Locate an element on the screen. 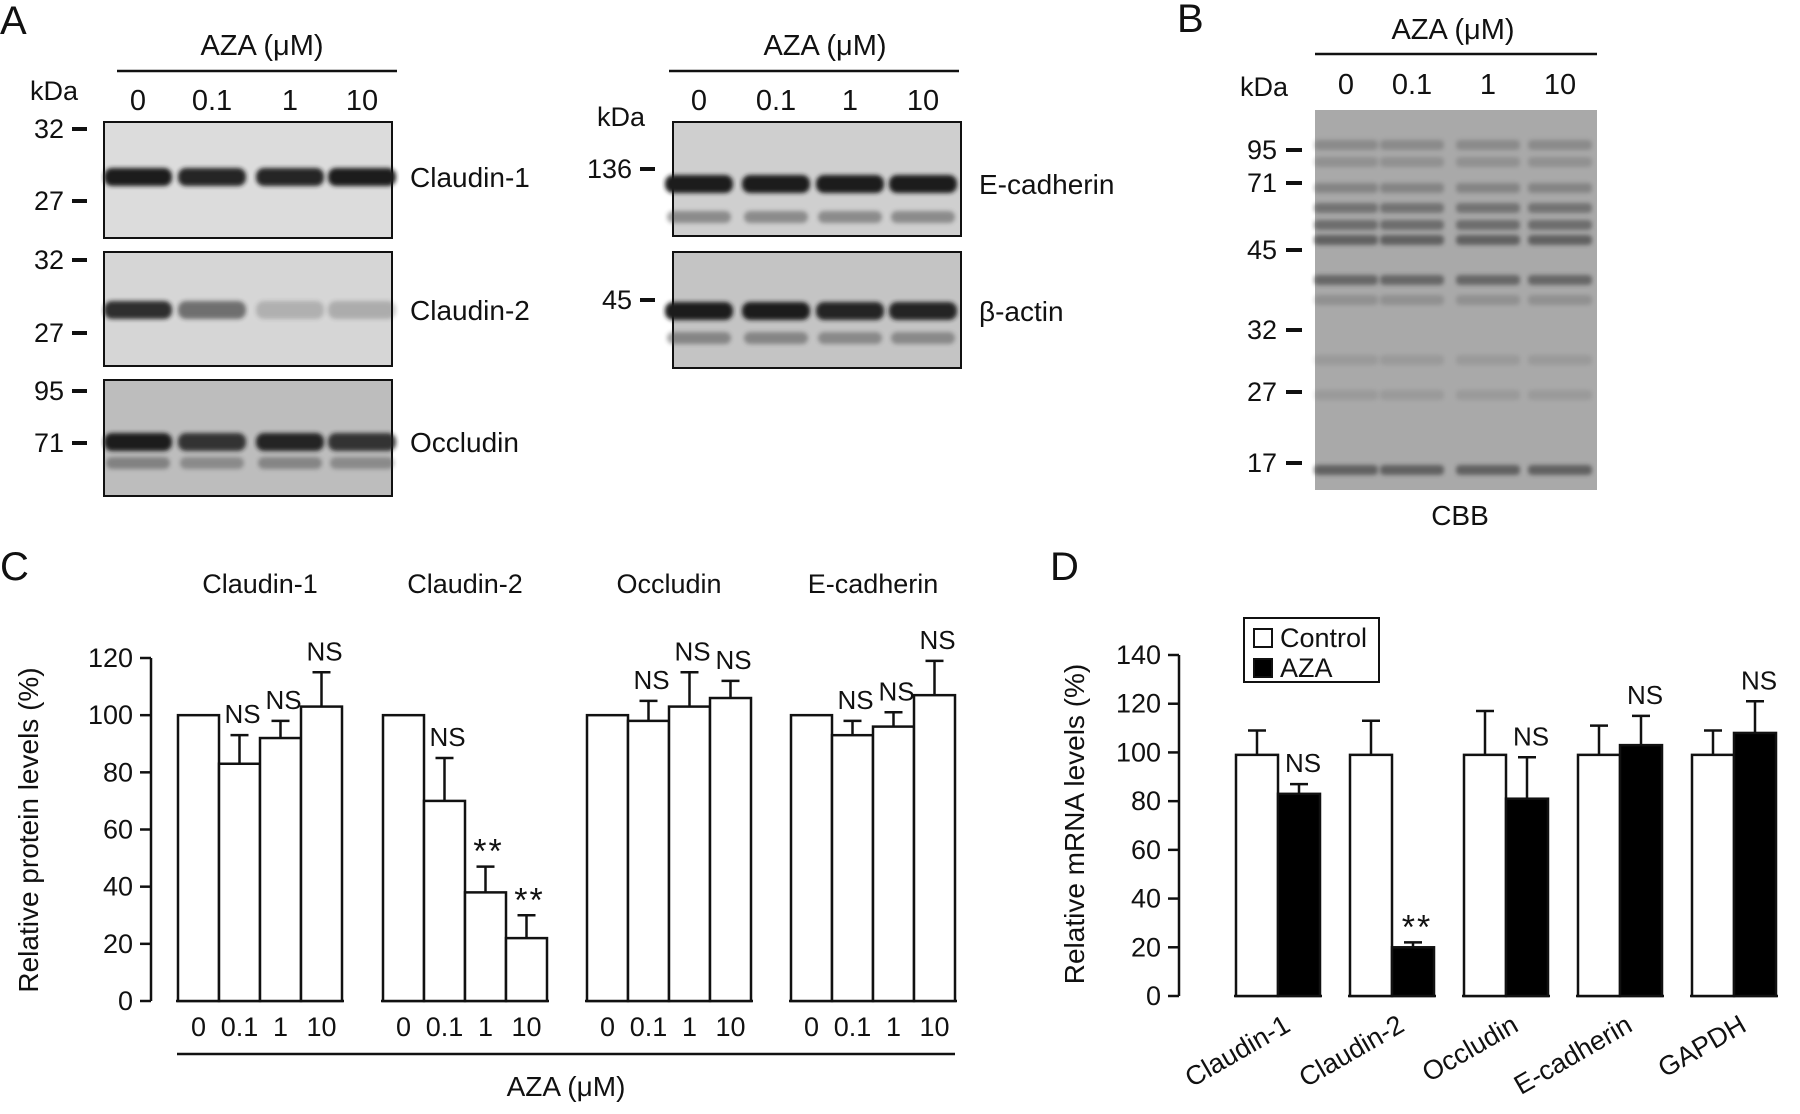 The width and height of the screenshot is (1800, 1114). panel-a-right-kda: kDa is located at coordinates (621, 117).